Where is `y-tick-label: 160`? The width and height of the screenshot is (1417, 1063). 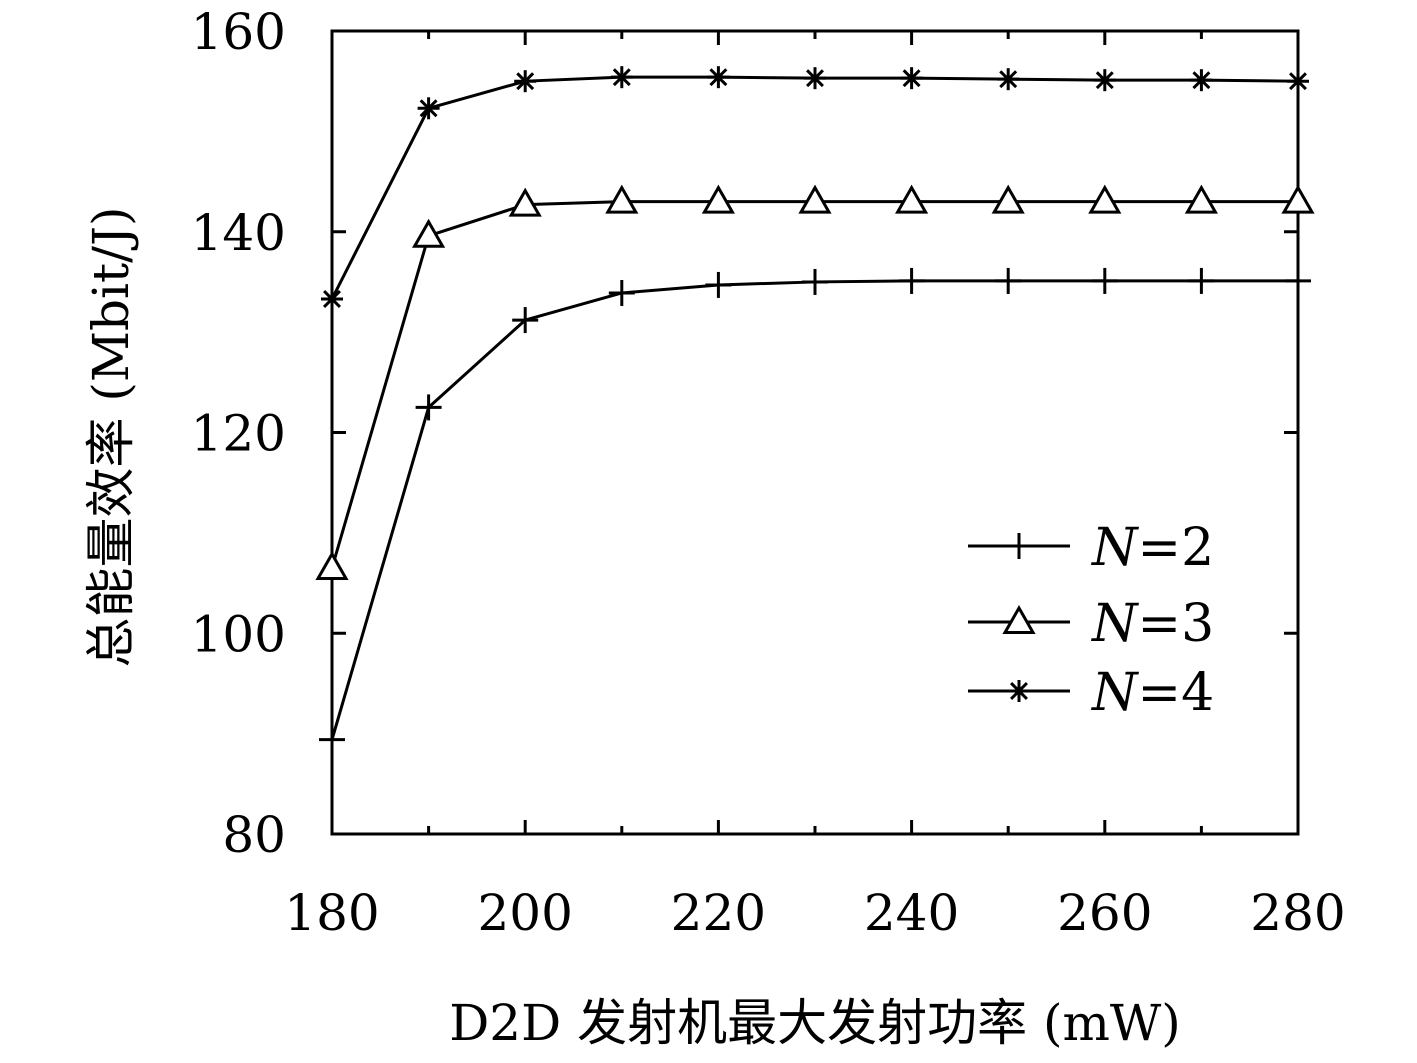 y-tick-label: 160 is located at coordinates (238, 32).